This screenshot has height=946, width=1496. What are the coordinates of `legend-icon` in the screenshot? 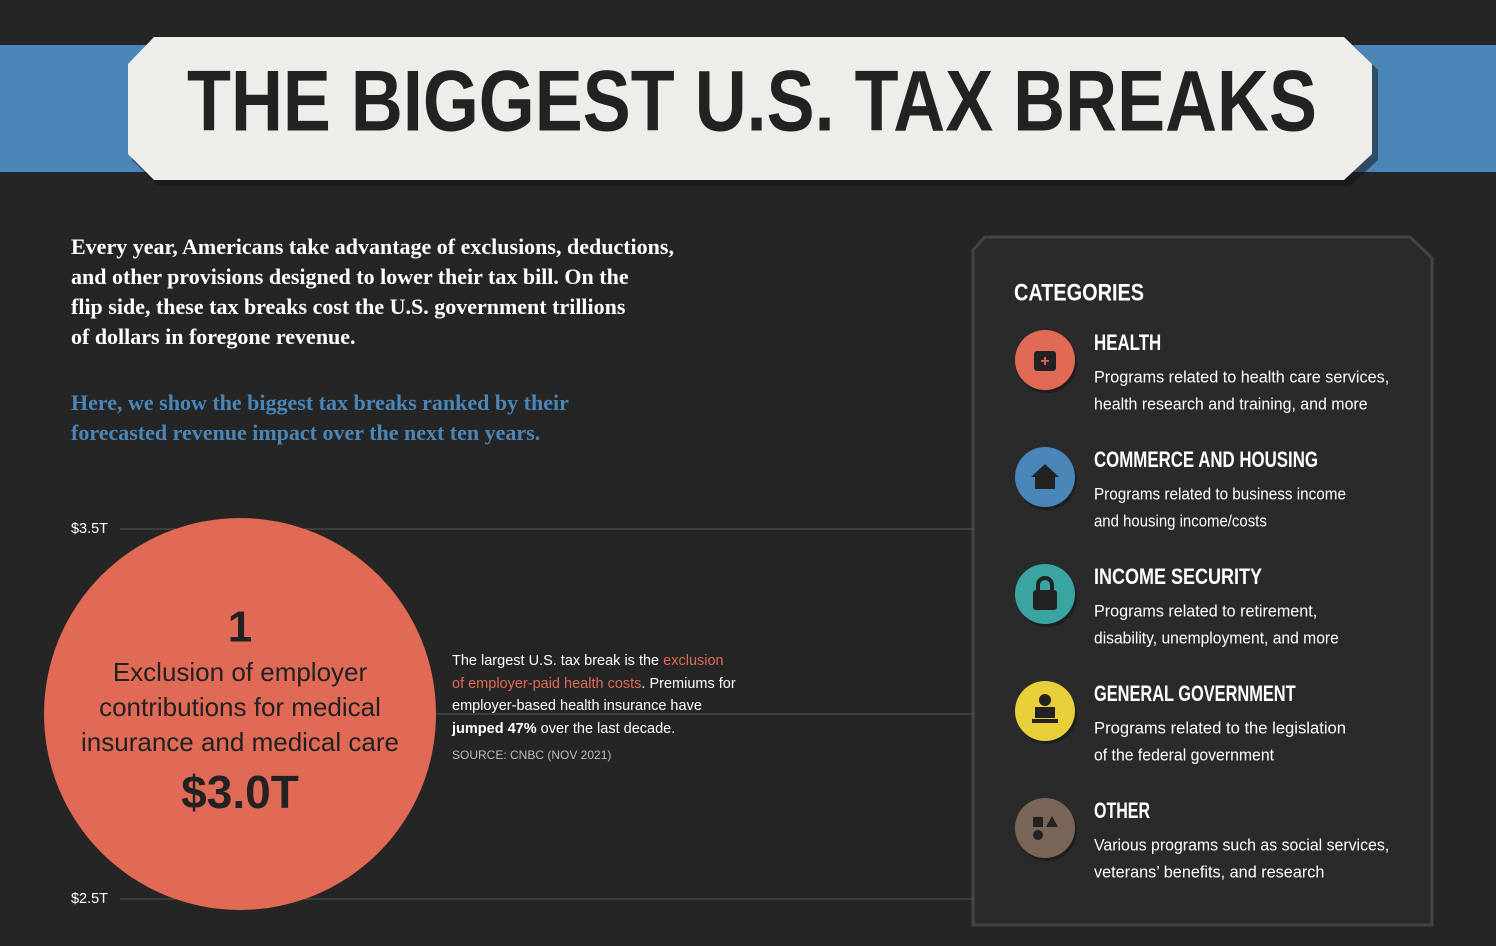 It's located at (1045, 828).